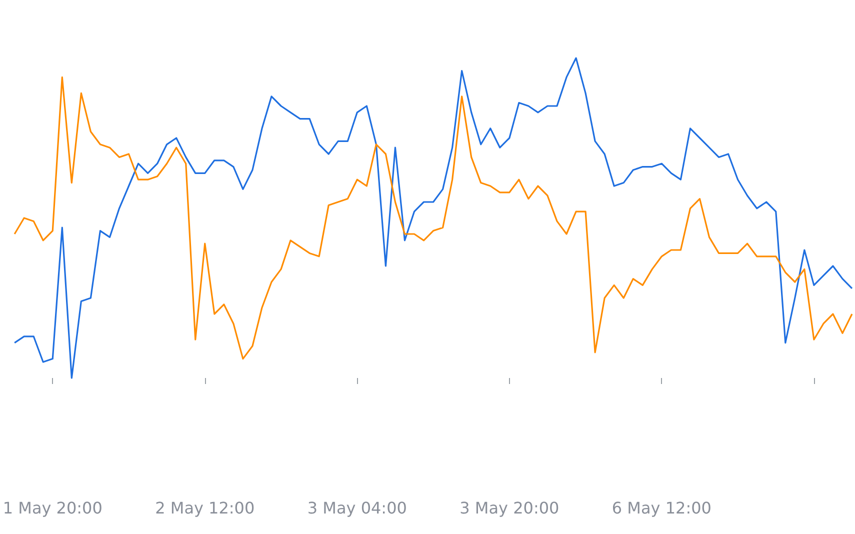  I want to click on x-tick-label: 1 May 20:00, so click(52, 508).